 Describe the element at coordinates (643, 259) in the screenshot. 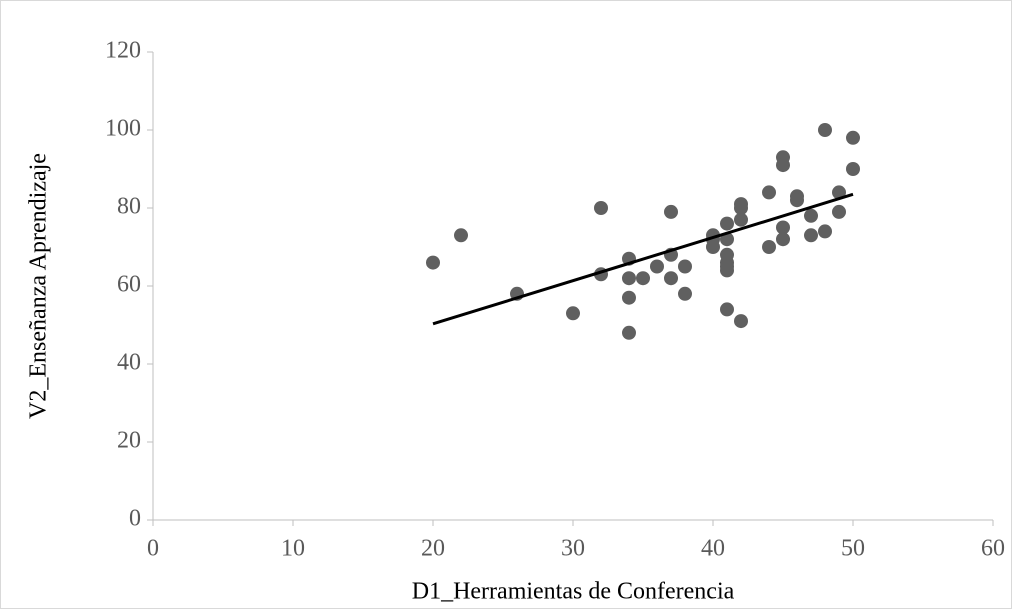

I see `trendline` at that location.